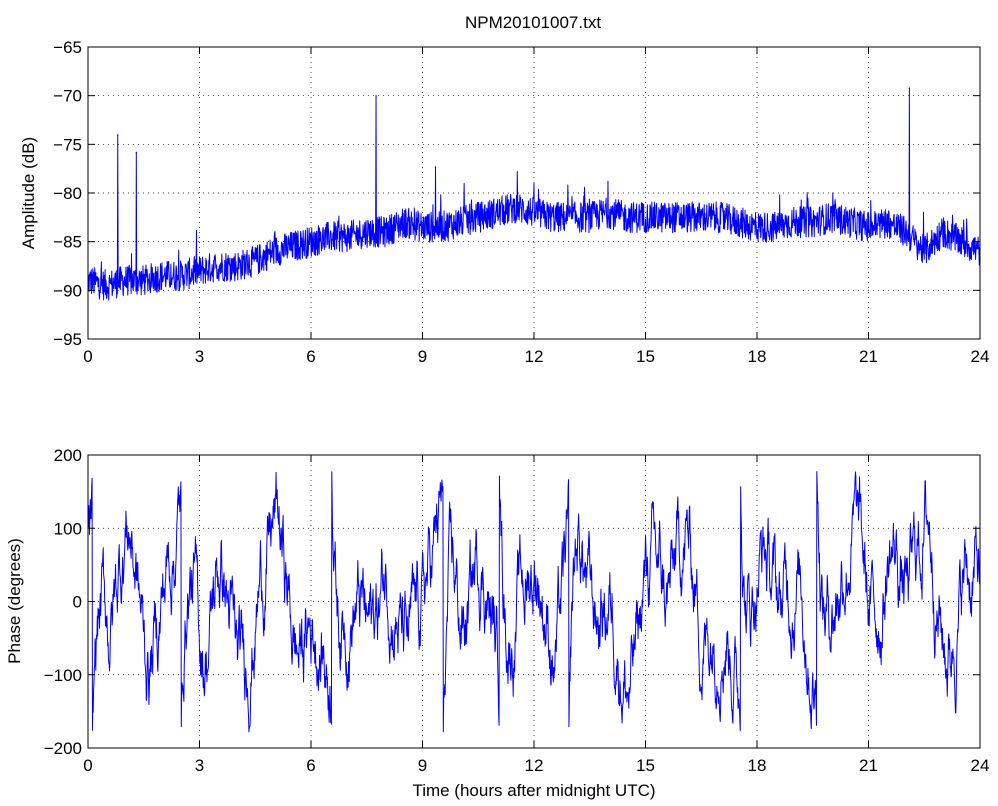  Describe the element at coordinates (87, 356) in the screenshot. I see `amplitude-xtick-label: 0` at that location.